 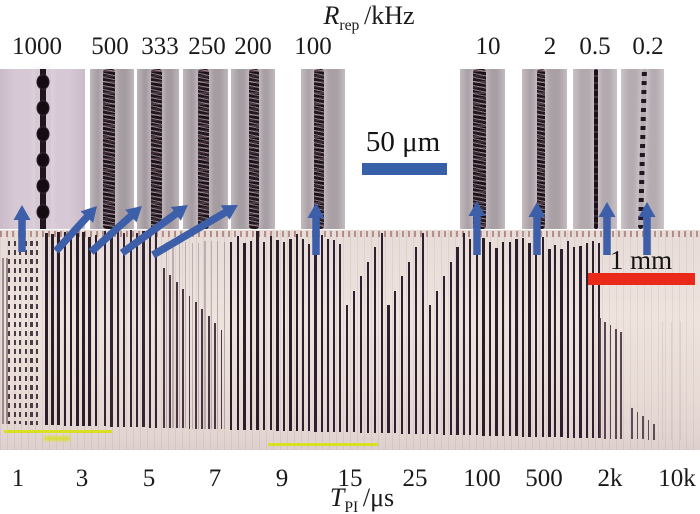 I want to click on bottom-axis-subscript: PI, so click(x=351, y=506).